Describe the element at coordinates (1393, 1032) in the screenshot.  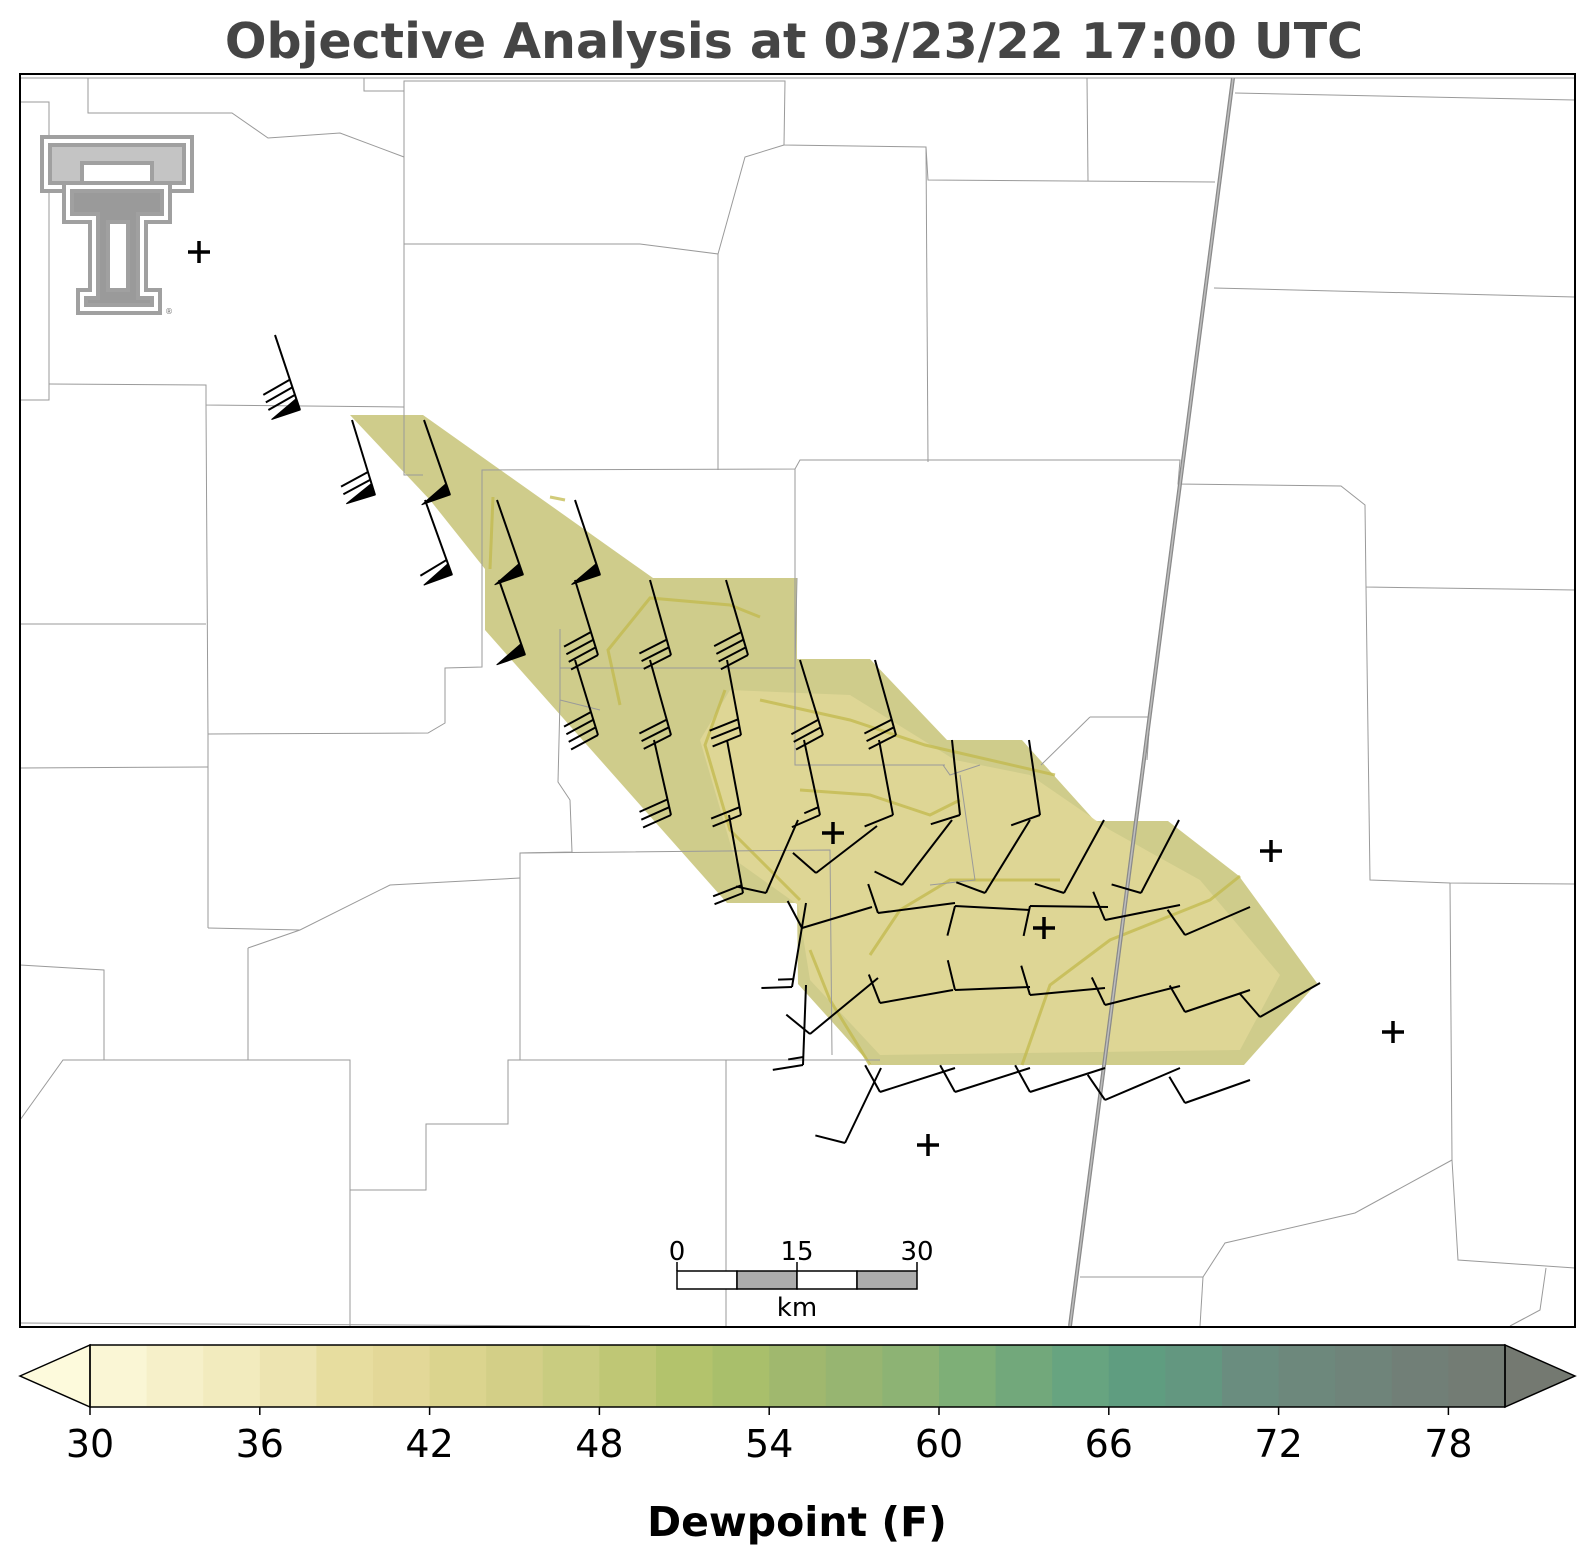
I see `plus-marker` at that location.